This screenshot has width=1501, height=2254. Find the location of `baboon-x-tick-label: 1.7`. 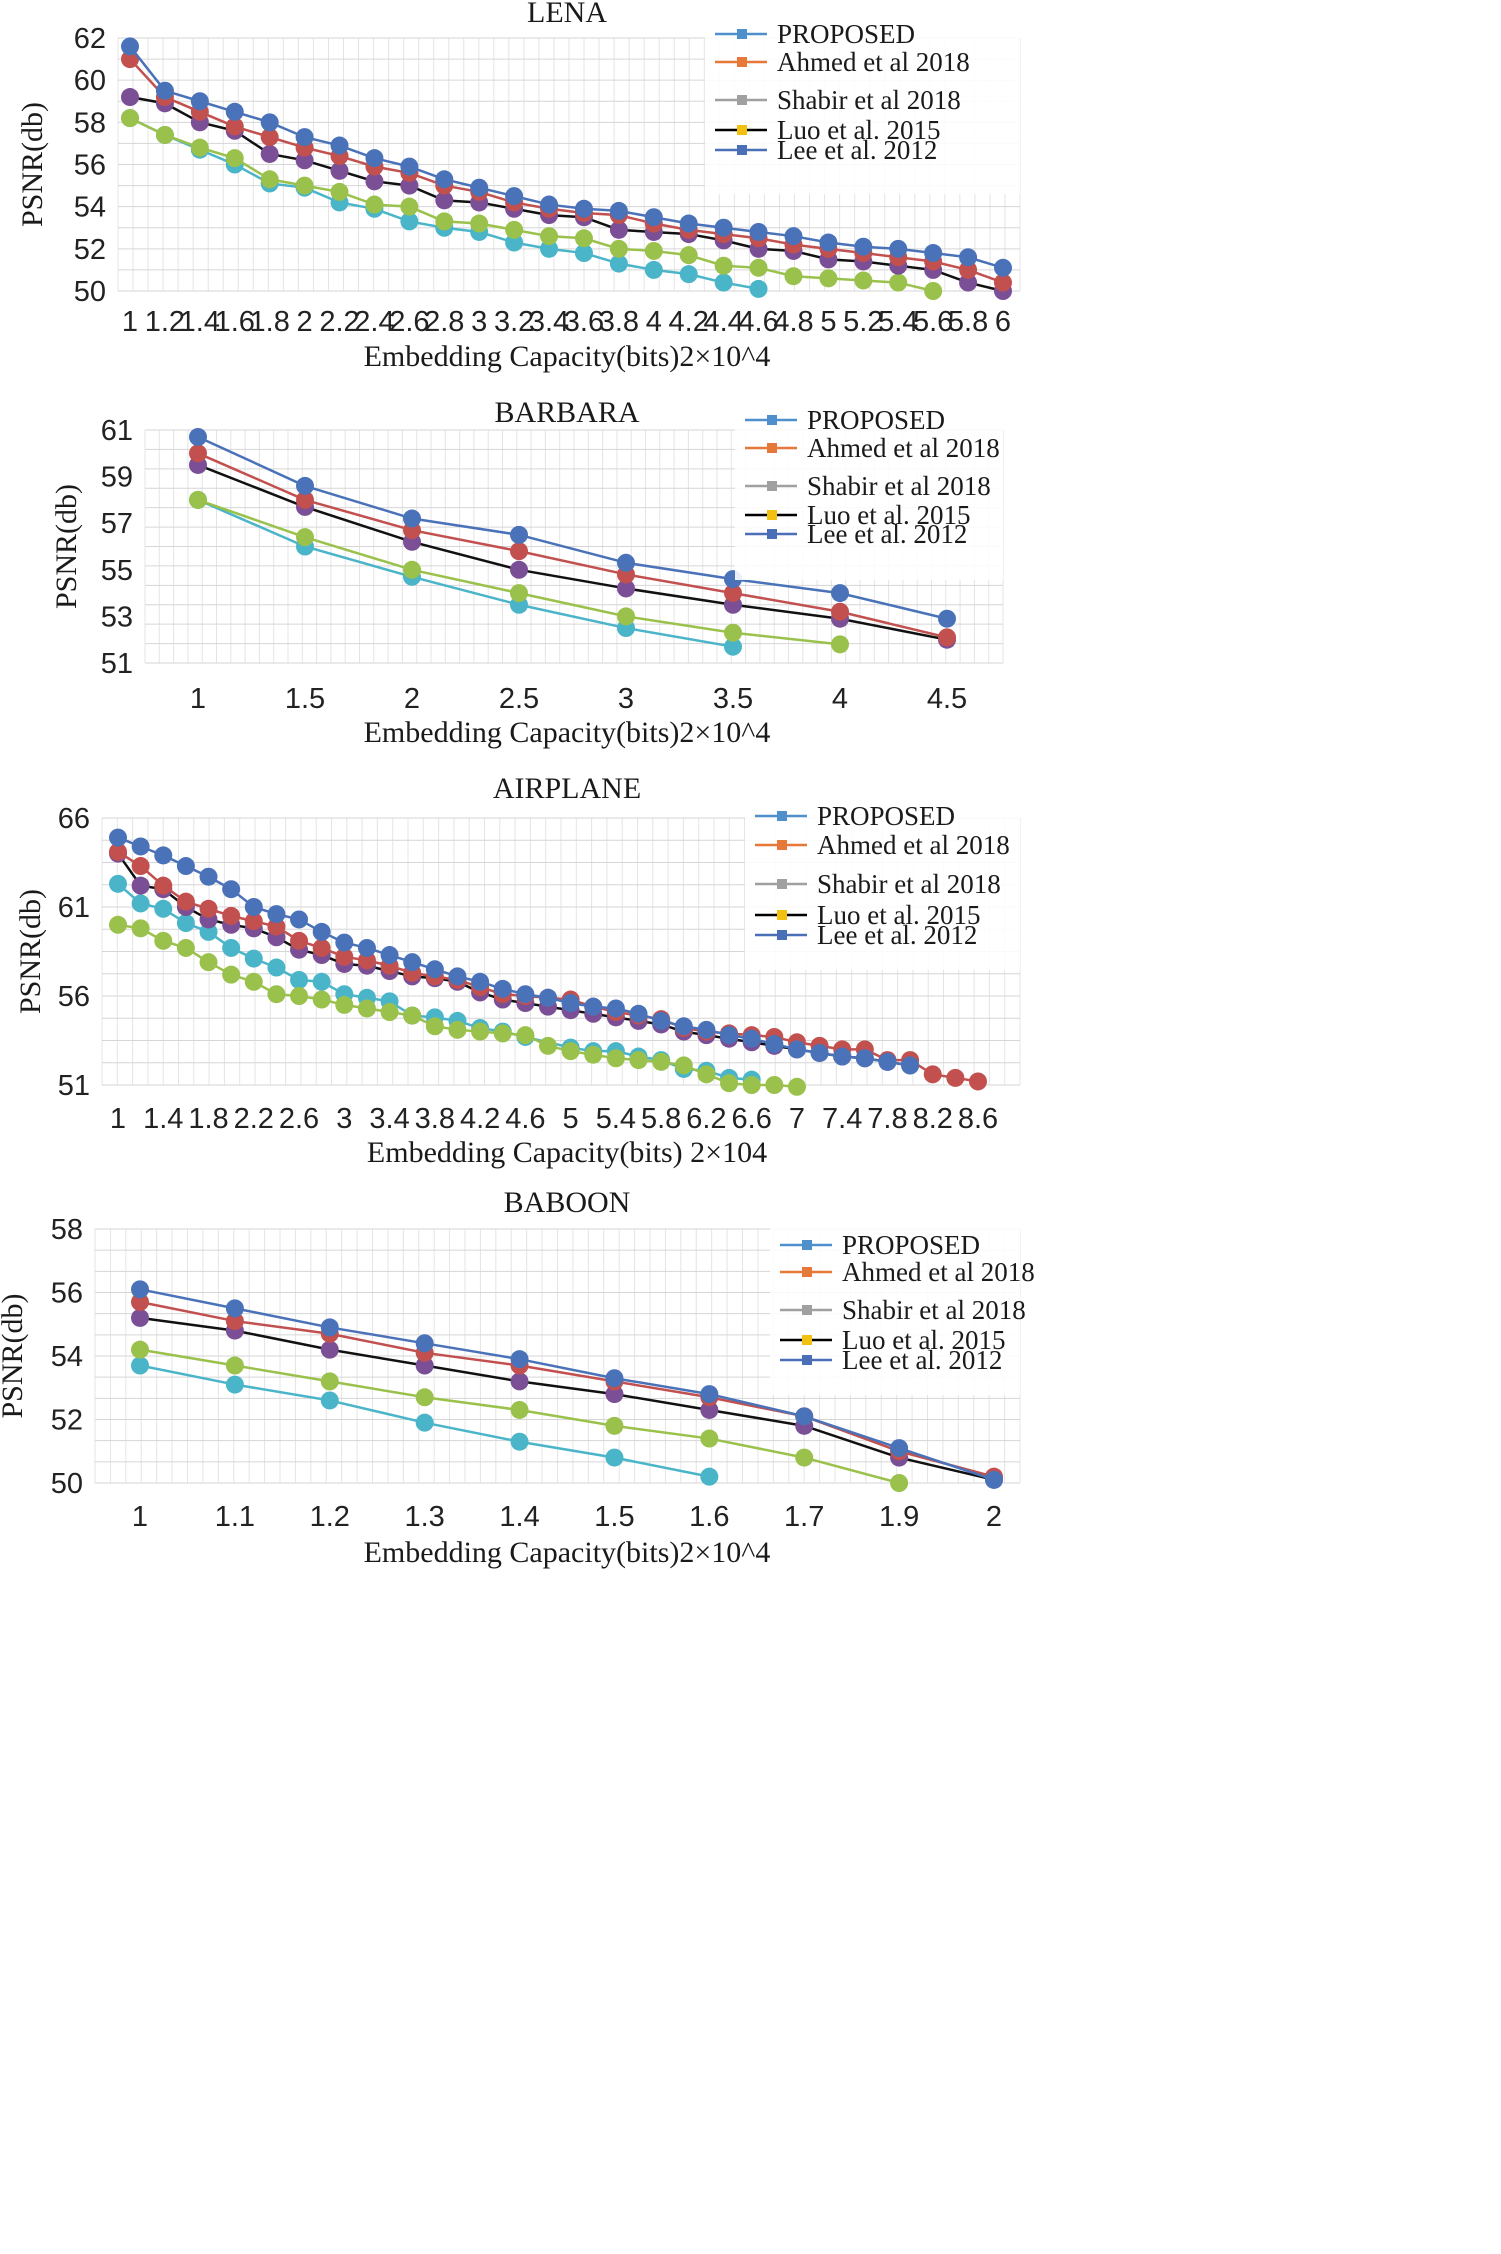

baboon-x-tick-label: 1.7 is located at coordinates (804, 1517).